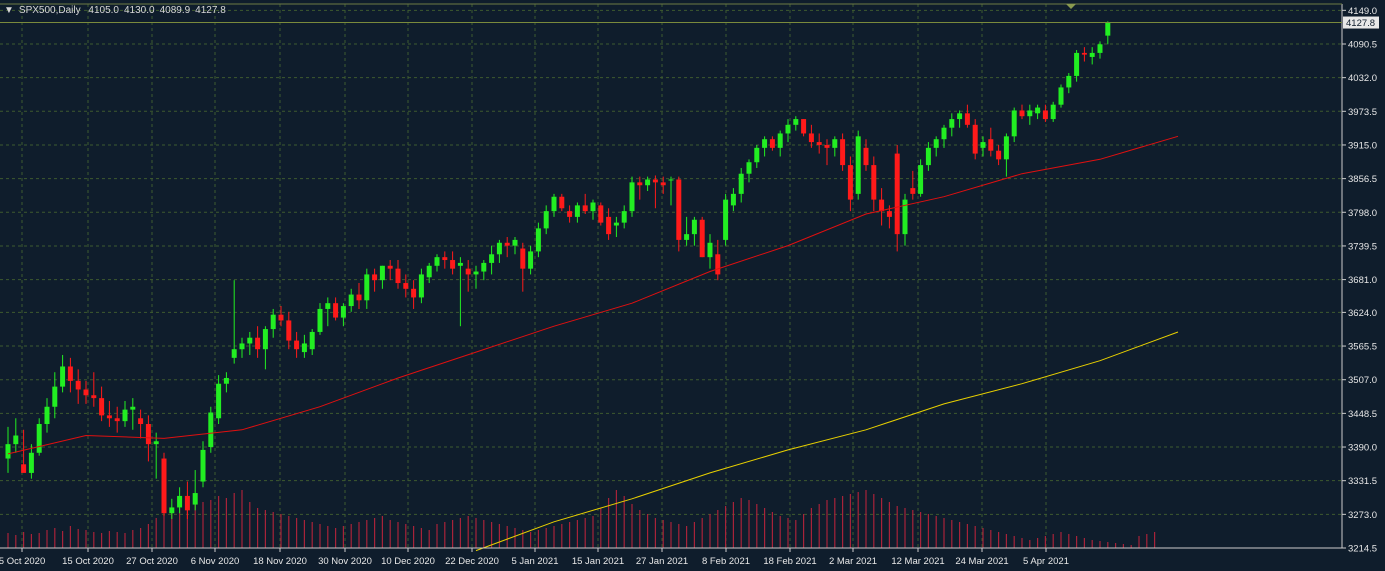  What do you see at coordinates (1362, 280) in the screenshot?
I see `y-tick-label: 3681.0` at bounding box center [1362, 280].